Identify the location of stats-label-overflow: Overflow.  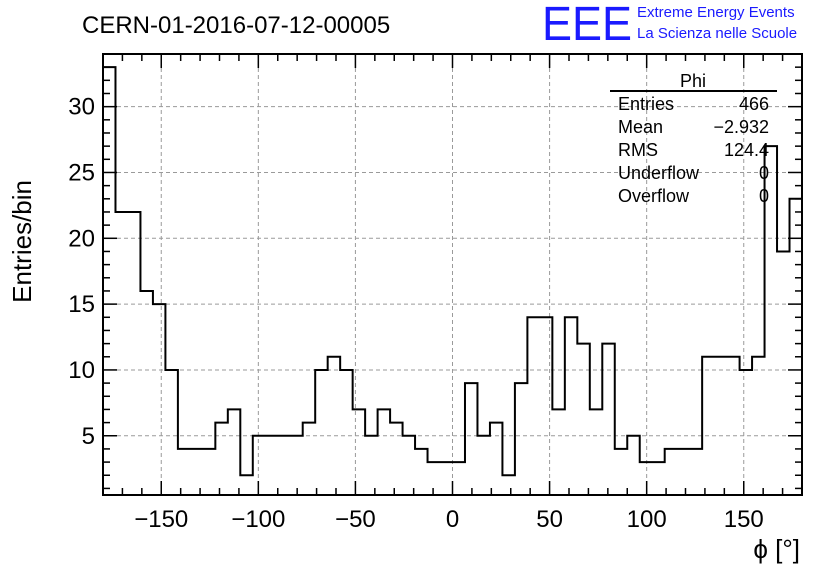
(654, 196).